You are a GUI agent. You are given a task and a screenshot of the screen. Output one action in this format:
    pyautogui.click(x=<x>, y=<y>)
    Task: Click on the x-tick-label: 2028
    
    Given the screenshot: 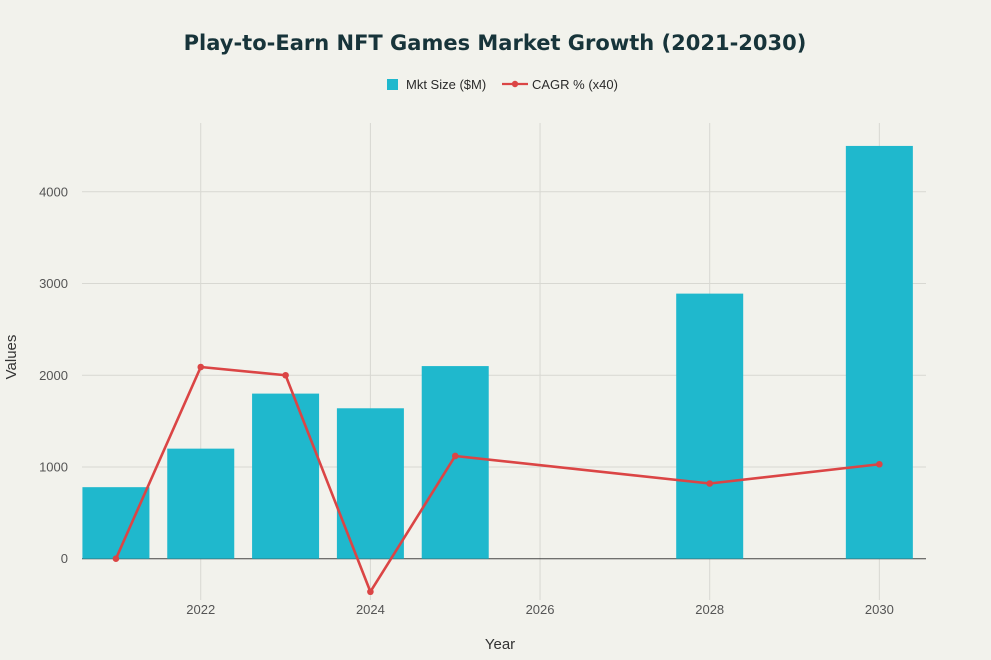 What is the action you would take?
    pyautogui.click(x=709, y=609)
    